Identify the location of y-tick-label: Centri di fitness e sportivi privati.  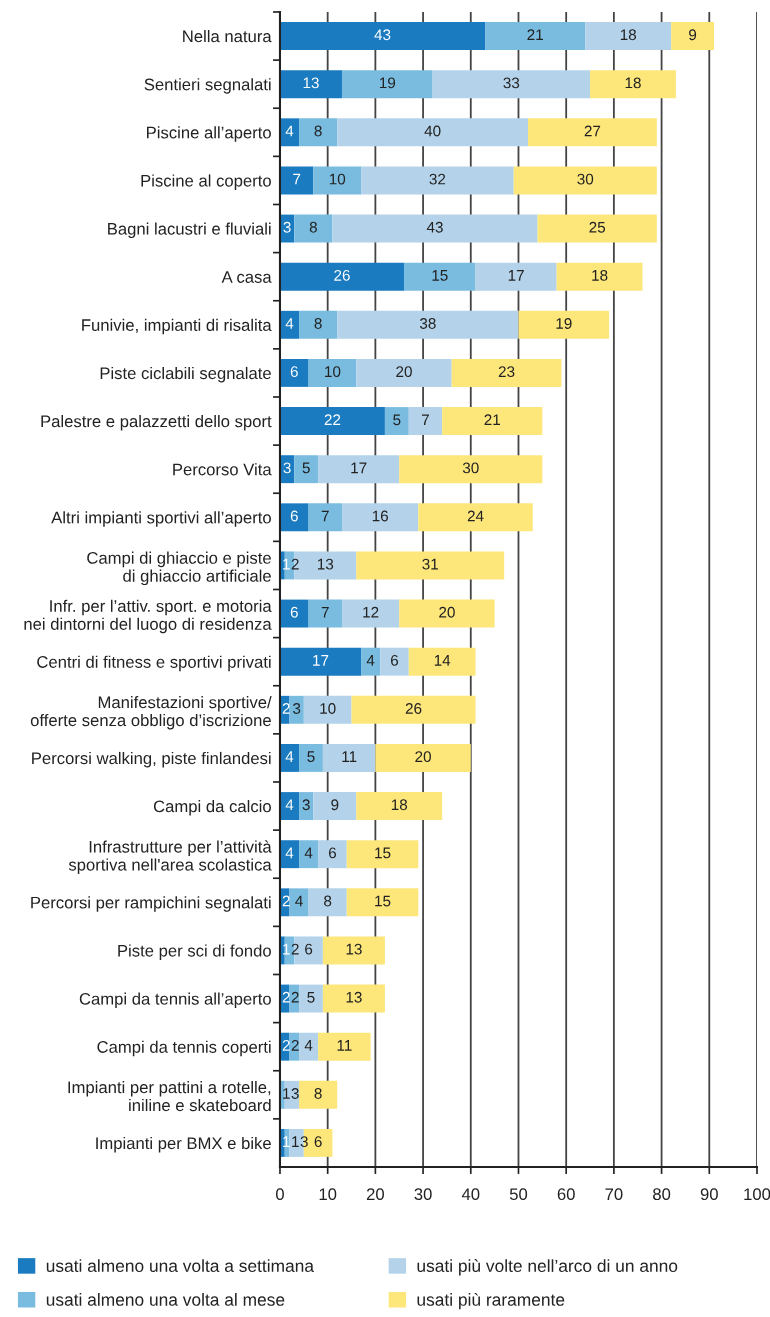
(154, 663).